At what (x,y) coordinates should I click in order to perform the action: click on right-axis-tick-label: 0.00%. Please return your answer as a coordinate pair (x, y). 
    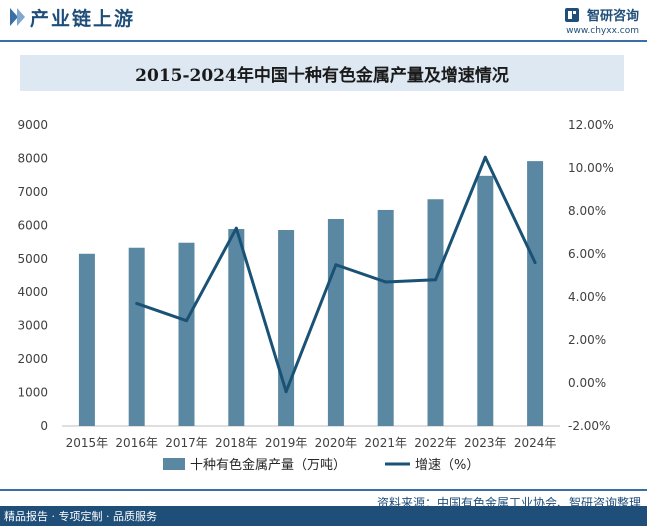
    Looking at the image, I should click on (587, 383).